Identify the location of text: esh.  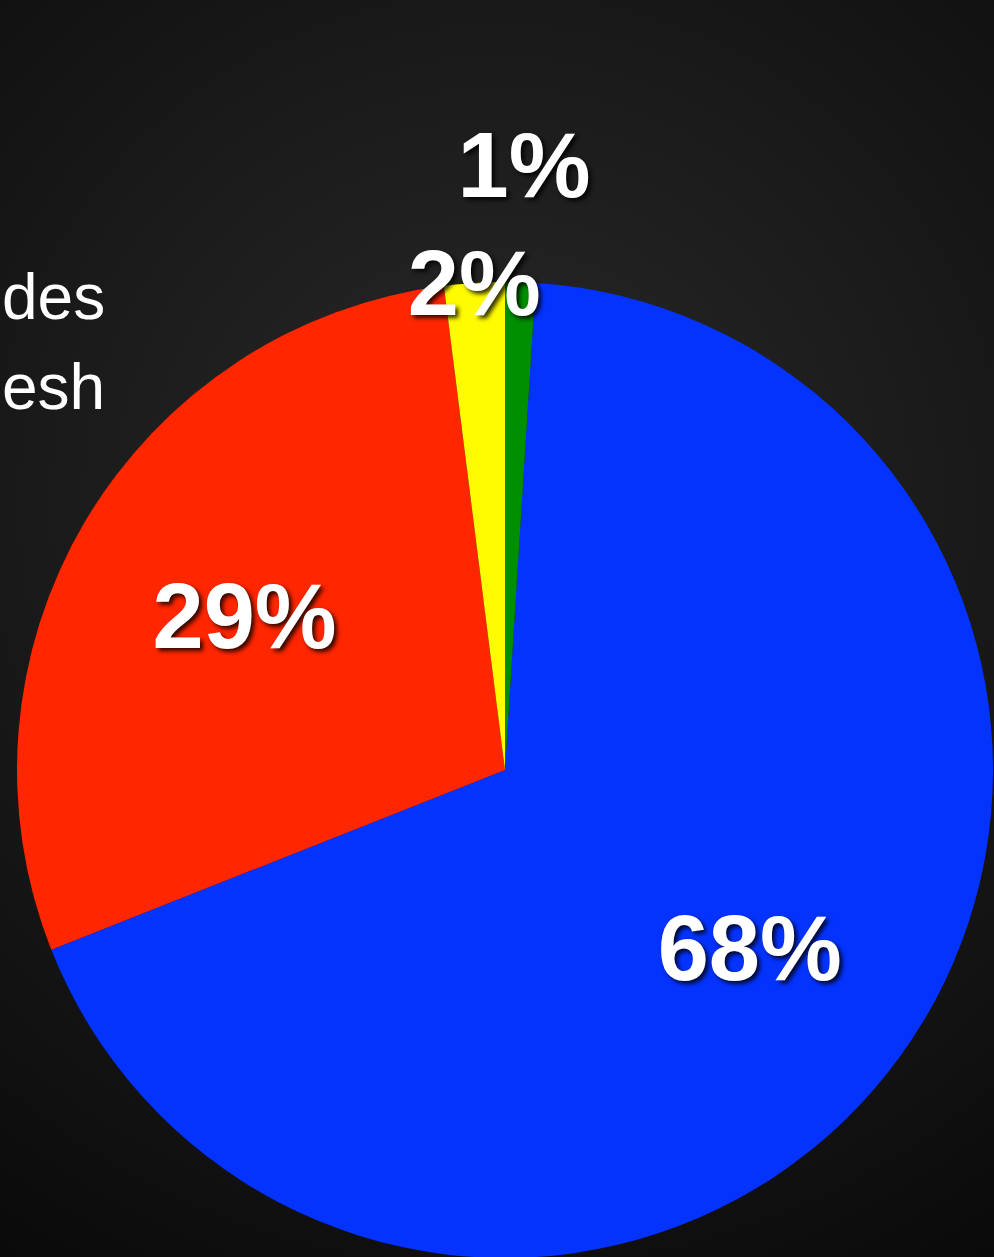
(54, 387).